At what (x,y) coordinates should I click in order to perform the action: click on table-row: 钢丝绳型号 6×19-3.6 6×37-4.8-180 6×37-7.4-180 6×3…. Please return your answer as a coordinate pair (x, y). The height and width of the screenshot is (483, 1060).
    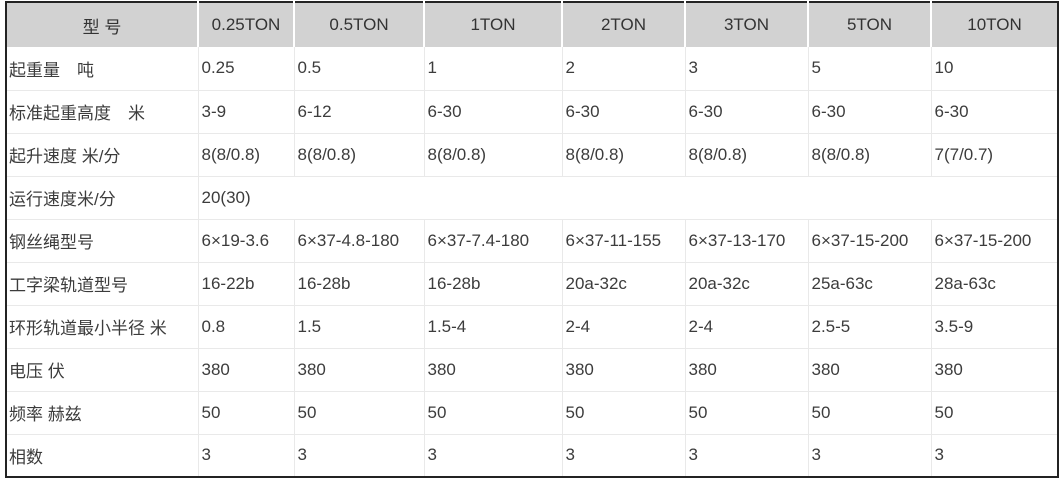
    Looking at the image, I should click on (532, 241).